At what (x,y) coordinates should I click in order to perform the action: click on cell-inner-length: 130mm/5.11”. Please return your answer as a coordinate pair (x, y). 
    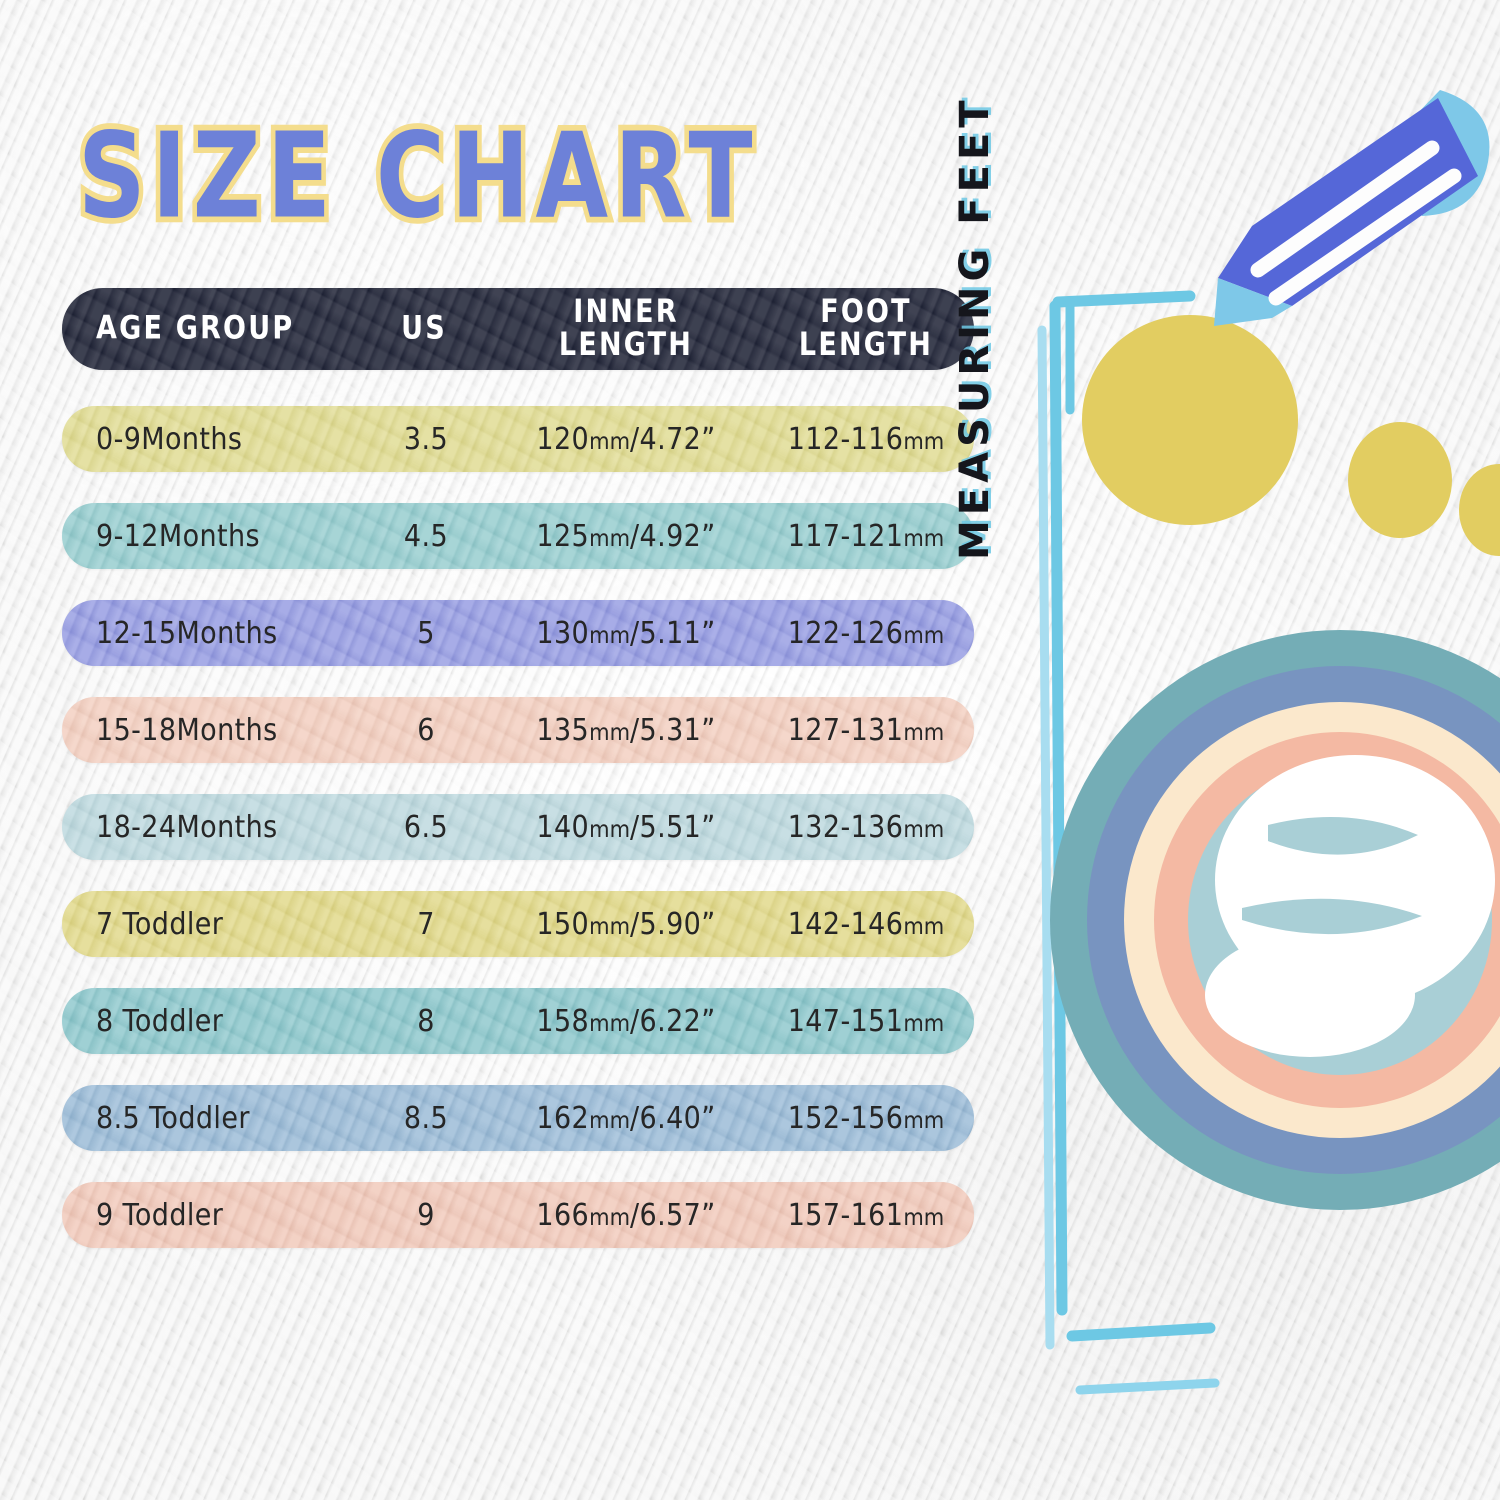
    Looking at the image, I should click on (626, 633).